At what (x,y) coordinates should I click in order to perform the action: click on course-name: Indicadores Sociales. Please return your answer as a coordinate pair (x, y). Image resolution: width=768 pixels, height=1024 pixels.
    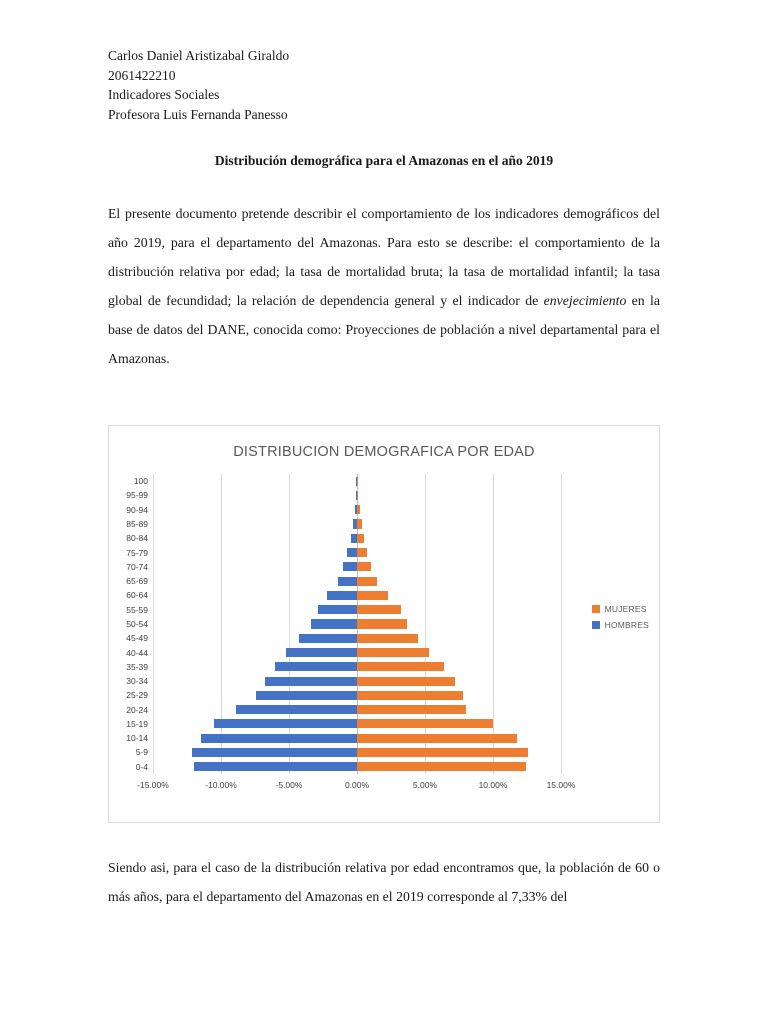
    Looking at the image, I should click on (164, 94).